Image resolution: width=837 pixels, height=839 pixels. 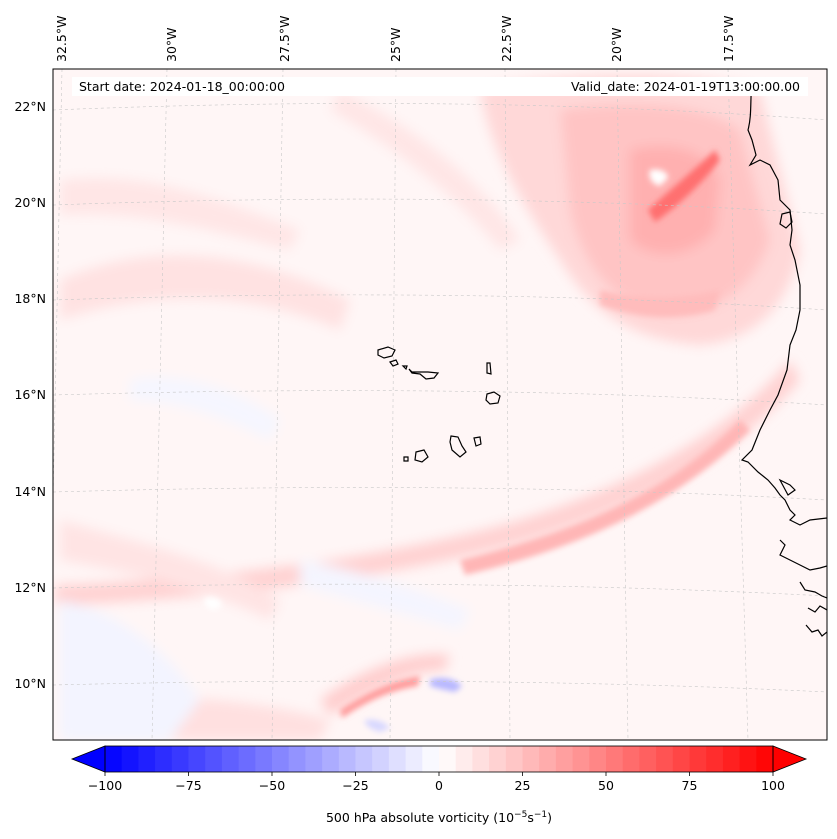 I want to click on colorbar-ticks: −100 −75 −50 −25 0 25 50 75 100, so click(x=436, y=782).